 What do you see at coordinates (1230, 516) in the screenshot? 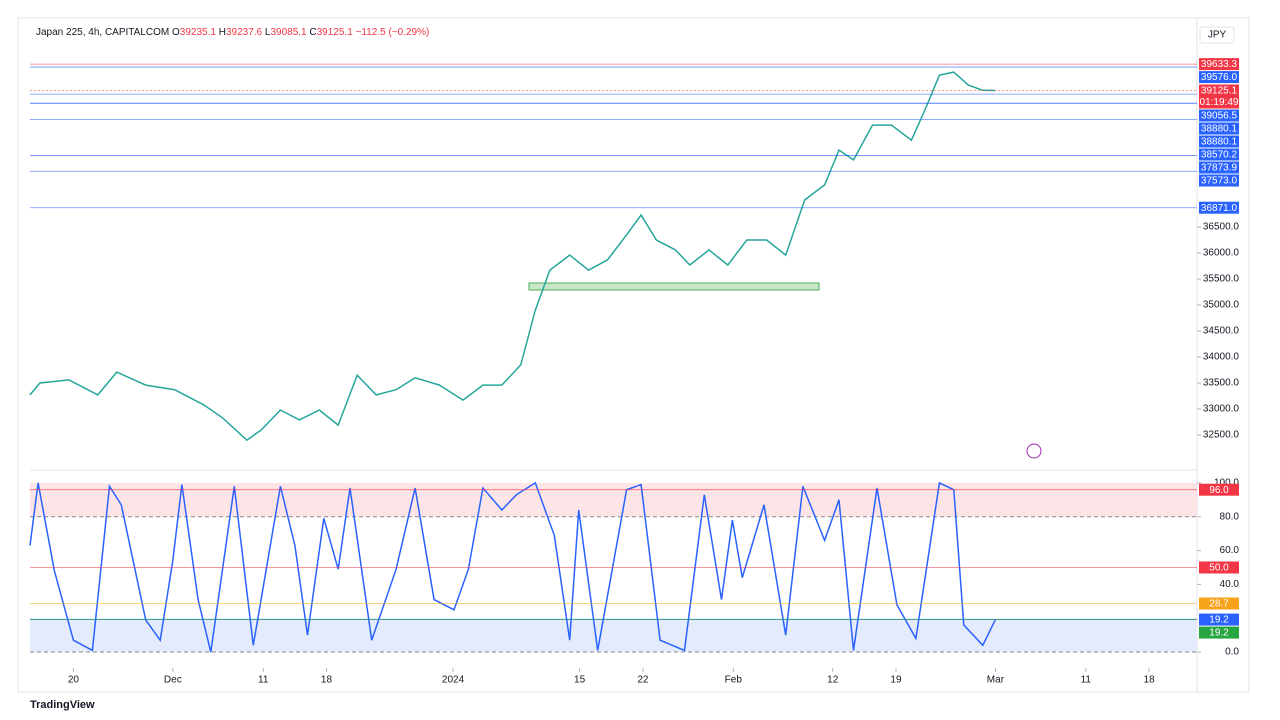
I see `y-tick-label: 80.0` at bounding box center [1230, 516].